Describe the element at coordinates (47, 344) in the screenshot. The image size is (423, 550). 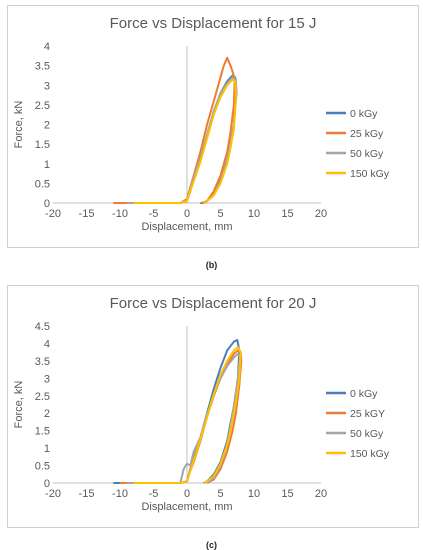
I see `chart-20j-ytick: 4` at that location.